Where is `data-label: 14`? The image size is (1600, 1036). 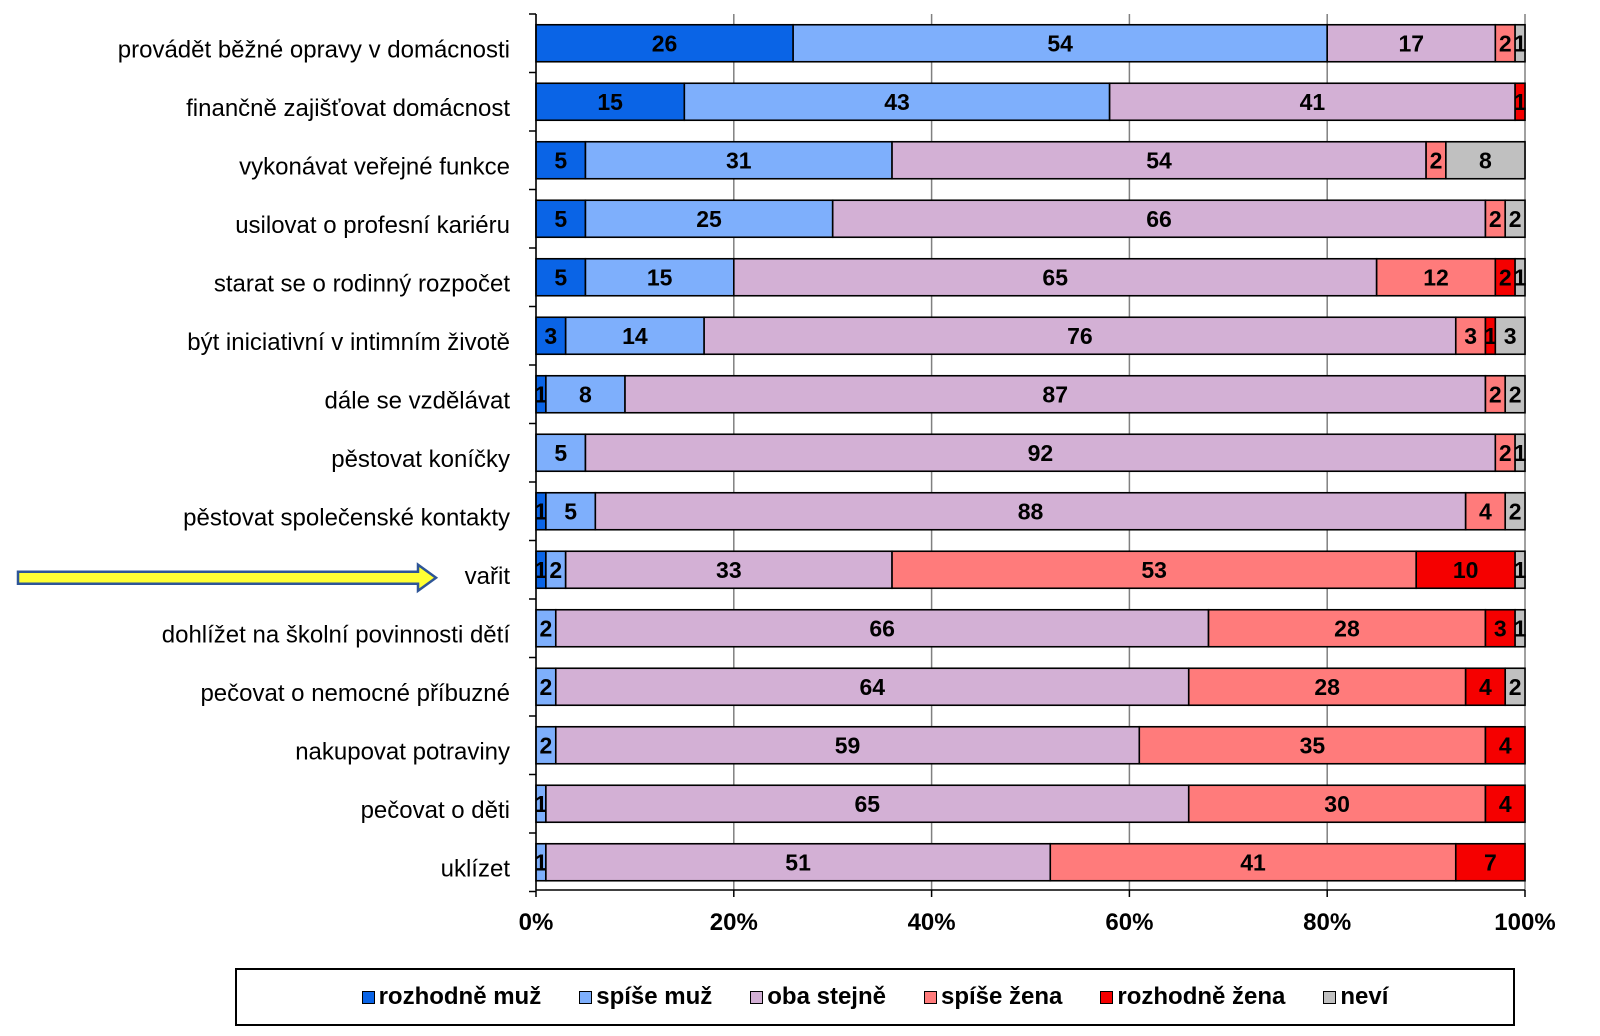
data-label: 14 is located at coordinates (635, 336).